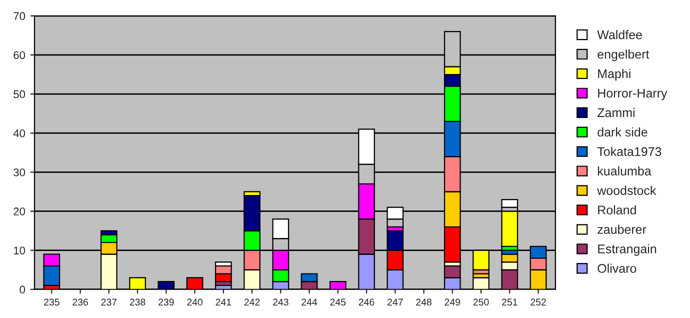  What do you see at coordinates (338, 302) in the screenshot?
I see `x-tick-label: 245` at bounding box center [338, 302].